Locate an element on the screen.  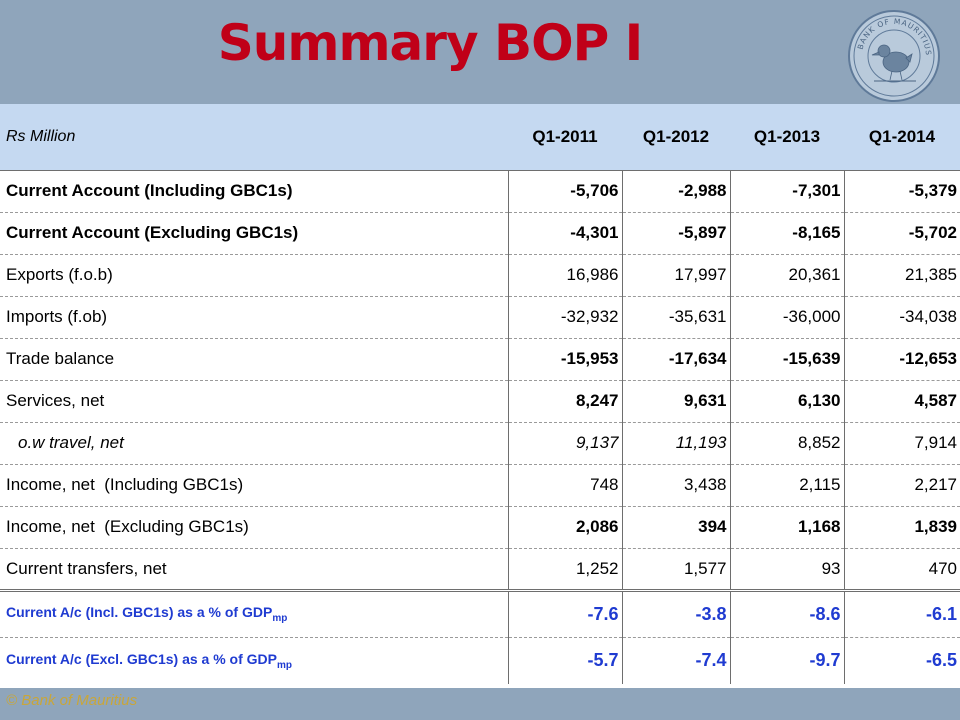
cell-value: 7,914 is located at coordinates (902, 443).